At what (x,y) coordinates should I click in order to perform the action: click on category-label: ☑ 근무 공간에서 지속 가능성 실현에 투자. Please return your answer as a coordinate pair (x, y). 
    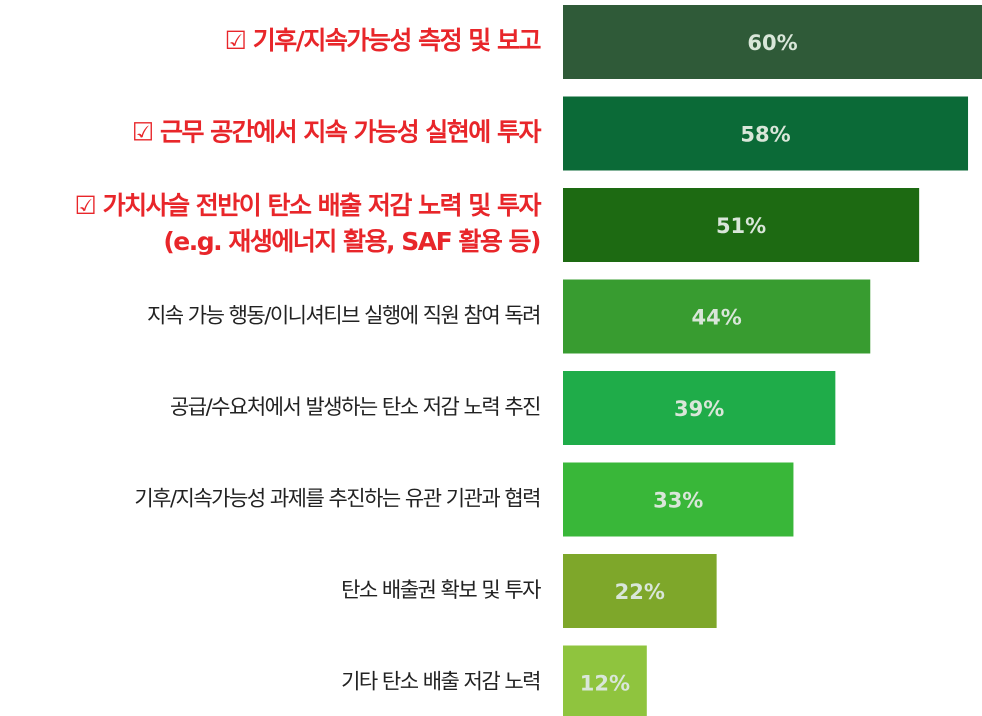
    Looking at the image, I should click on (337, 132).